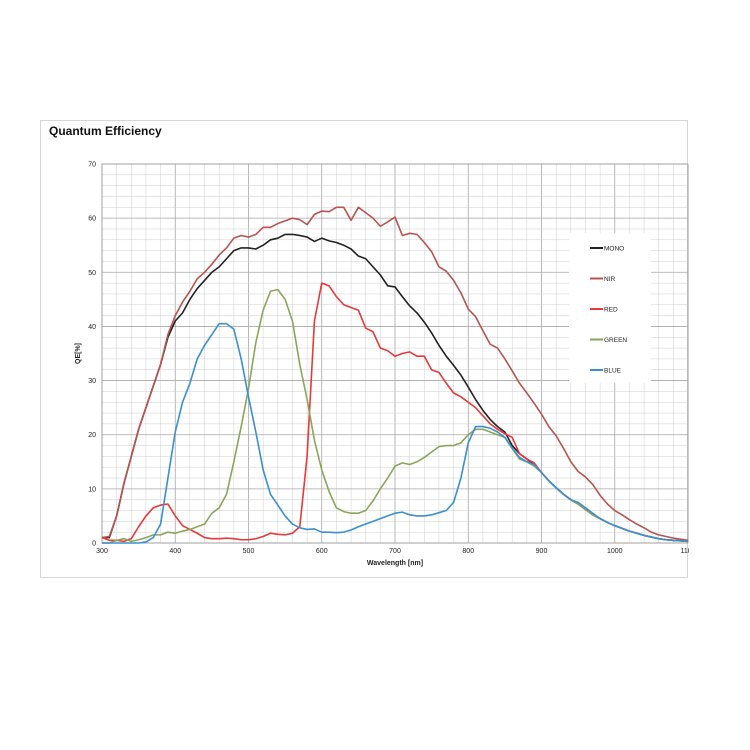 The image size is (750, 750). I want to click on x-tick-label: 500, so click(249, 551).